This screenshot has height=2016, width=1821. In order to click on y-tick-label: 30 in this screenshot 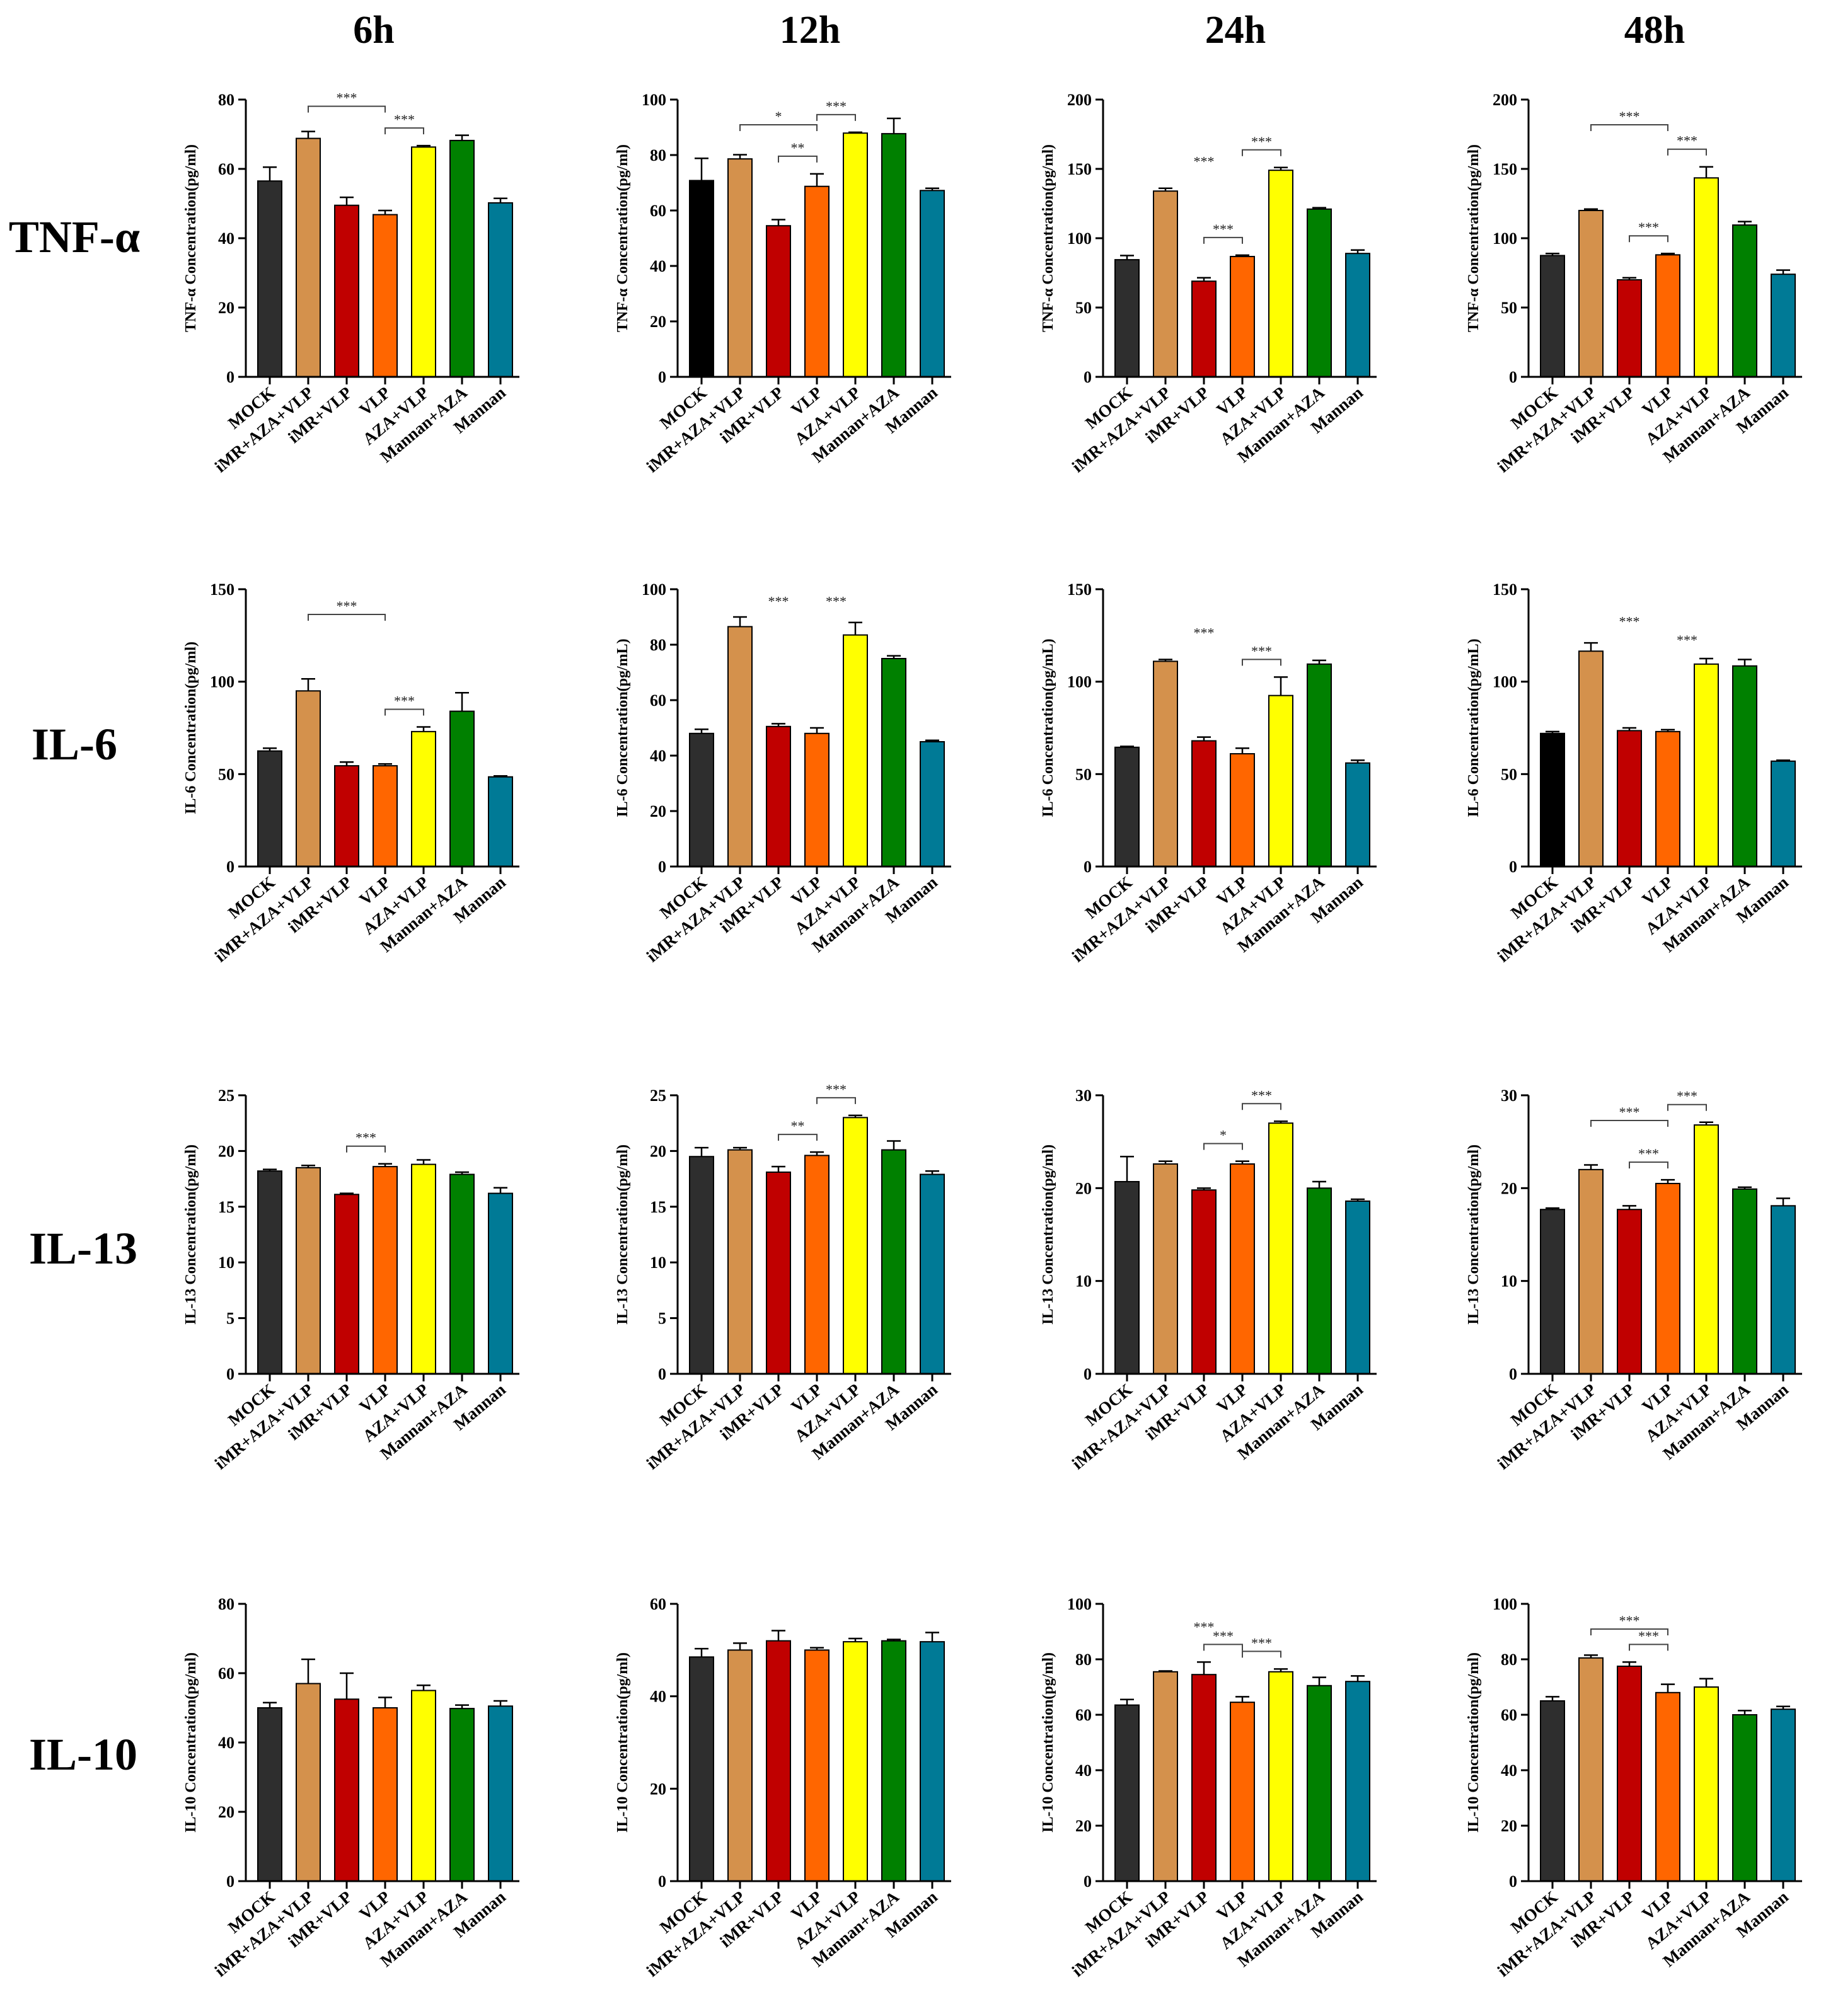, I will do `click(1509, 1095)`.